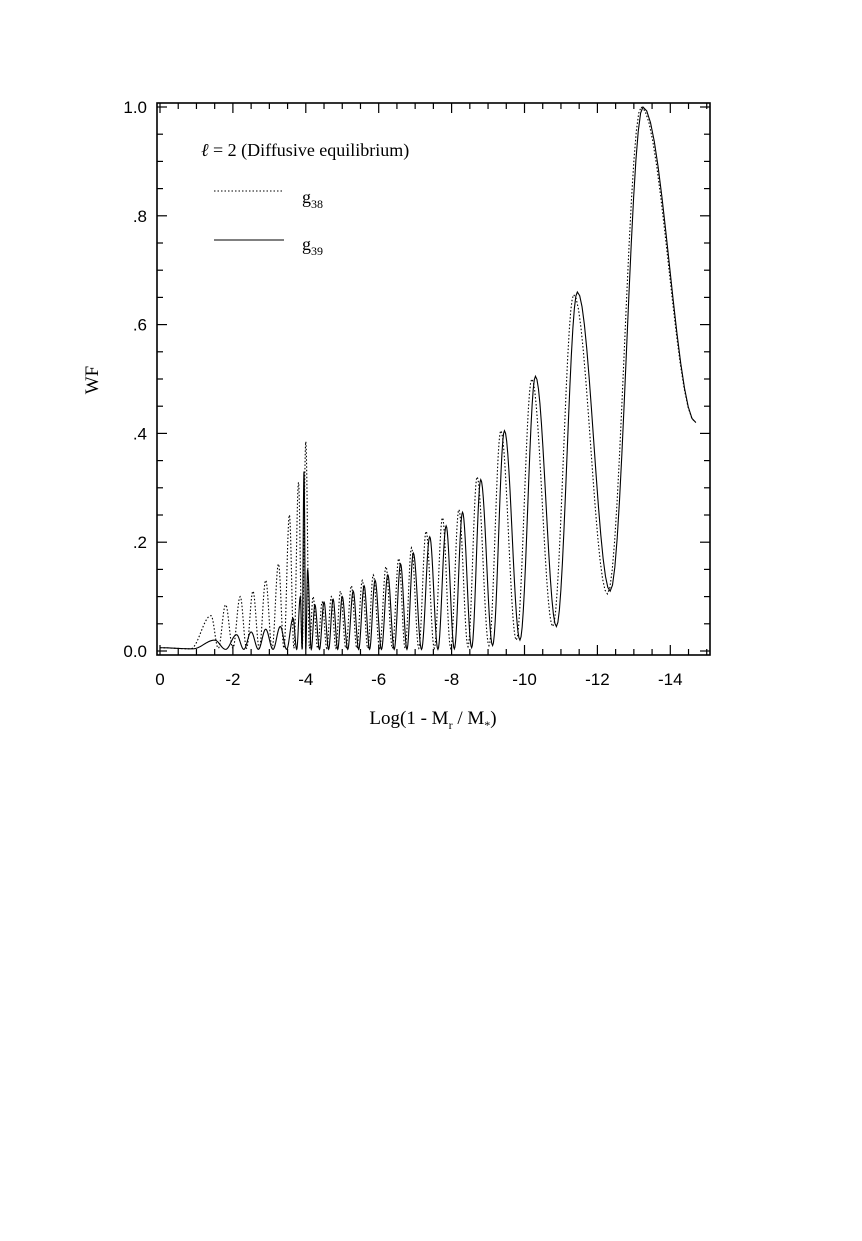 The height and width of the screenshot is (1241, 862). I want to click on legend-label-g39: g39, so click(312, 246).